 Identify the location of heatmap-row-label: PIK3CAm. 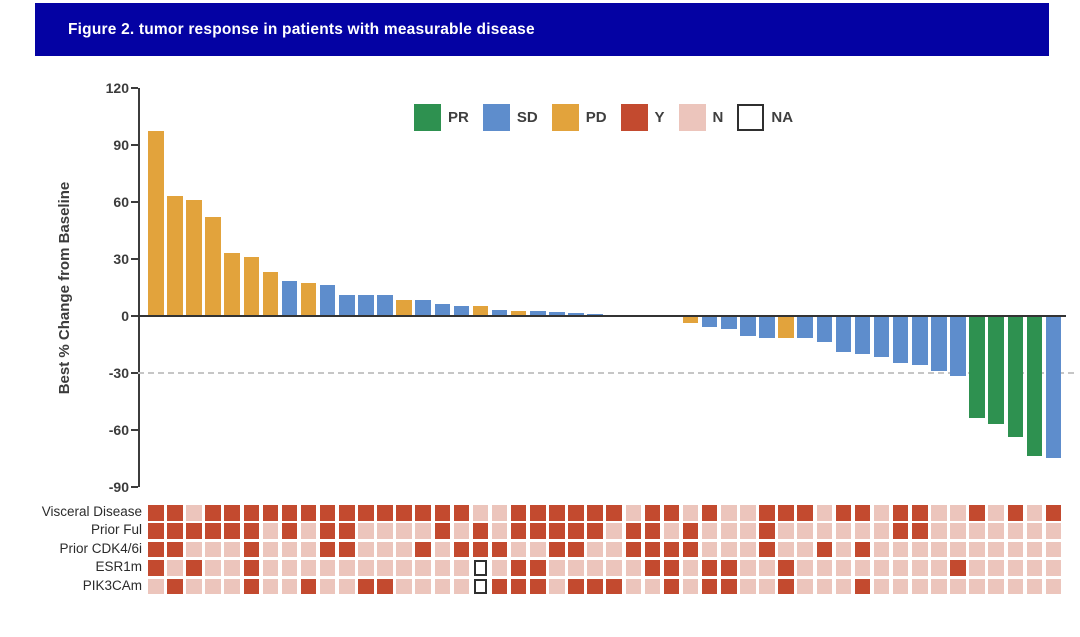
(112, 585).